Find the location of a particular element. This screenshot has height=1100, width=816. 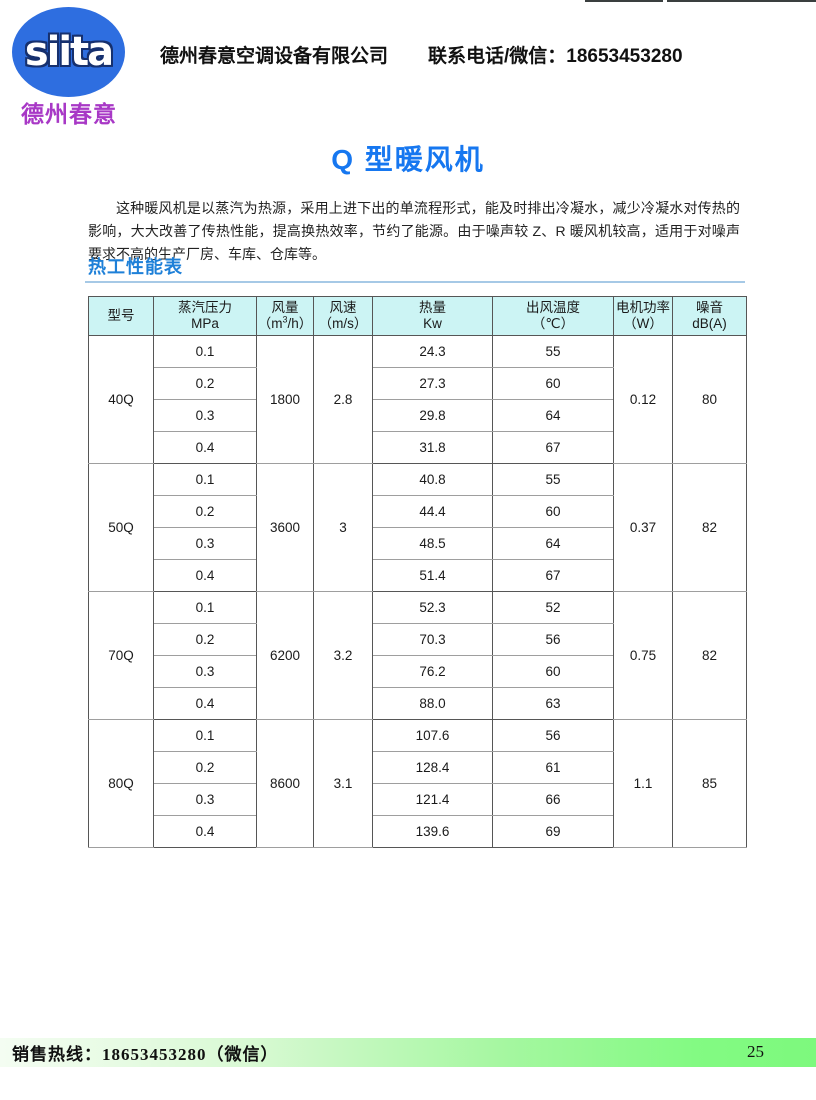

heat-cell: 121.4 is located at coordinates (432, 799).